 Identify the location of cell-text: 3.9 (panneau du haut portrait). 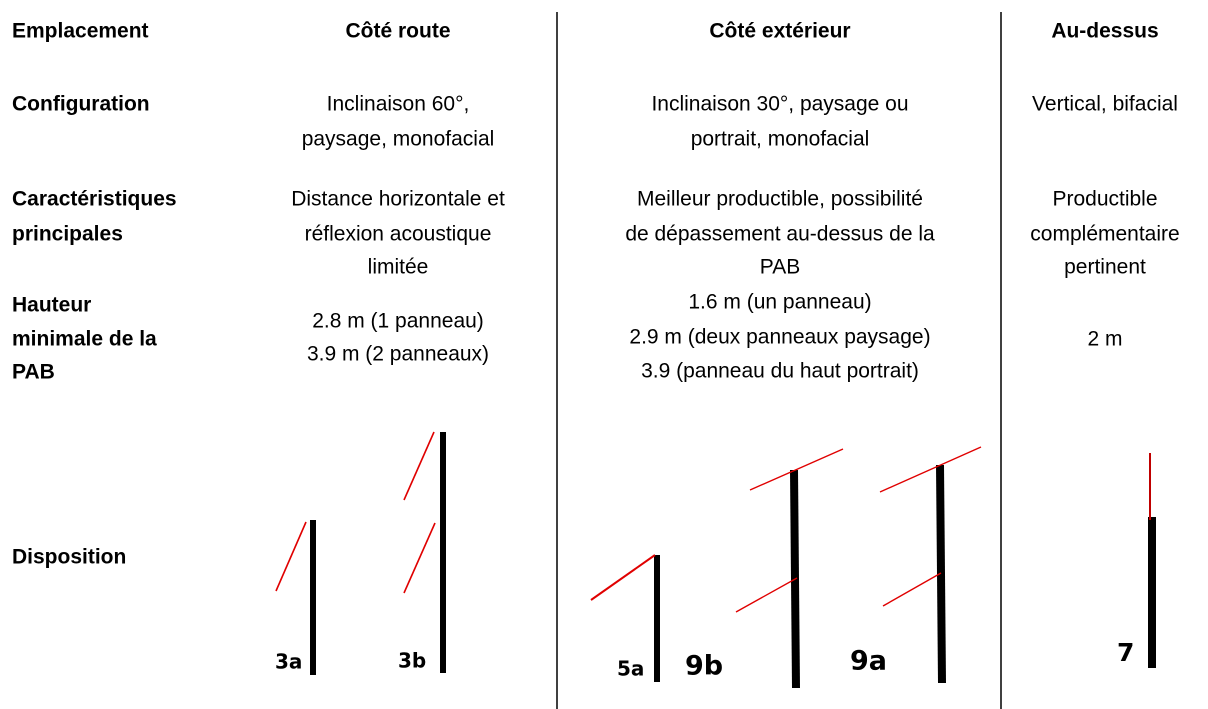
(780, 371).